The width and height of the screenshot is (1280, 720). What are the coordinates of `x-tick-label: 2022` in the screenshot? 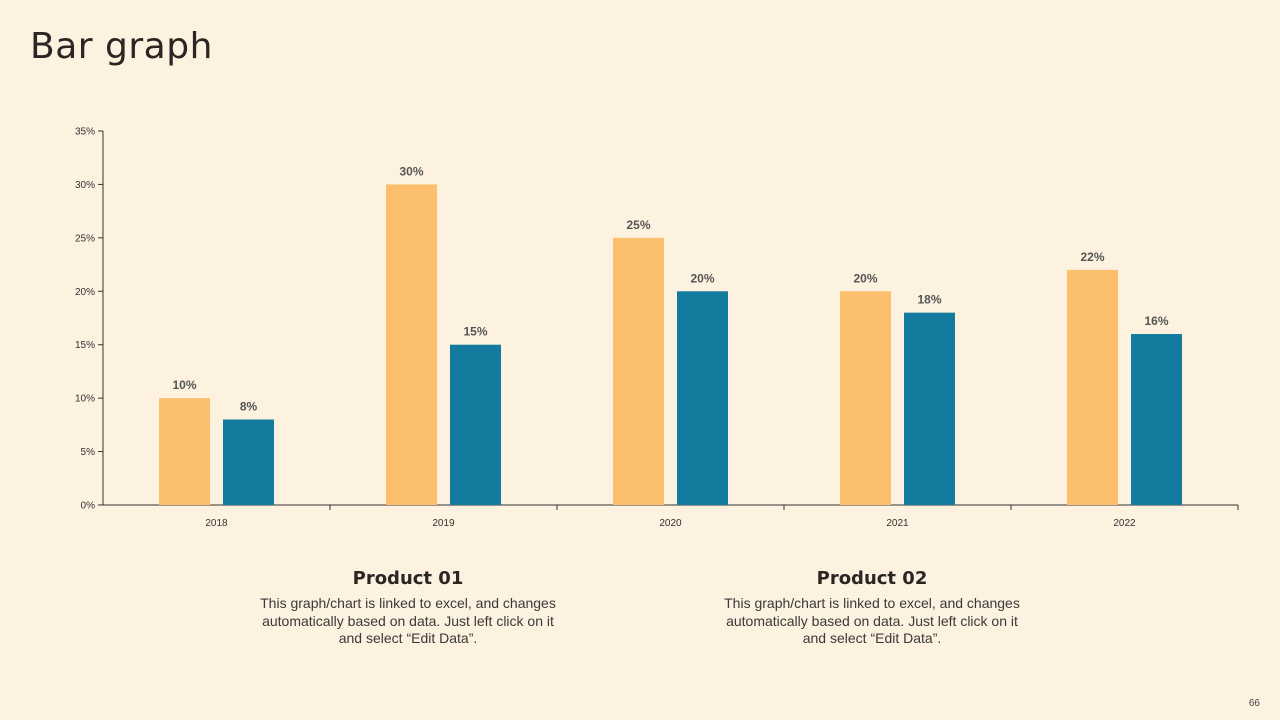 It's located at (1124, 523).